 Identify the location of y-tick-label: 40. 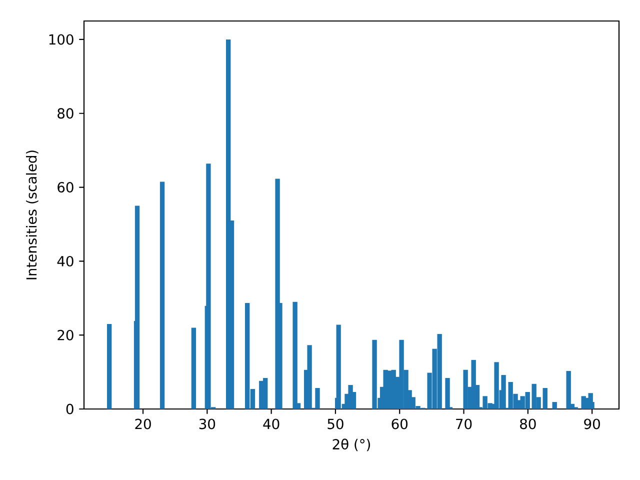
(65, 261).